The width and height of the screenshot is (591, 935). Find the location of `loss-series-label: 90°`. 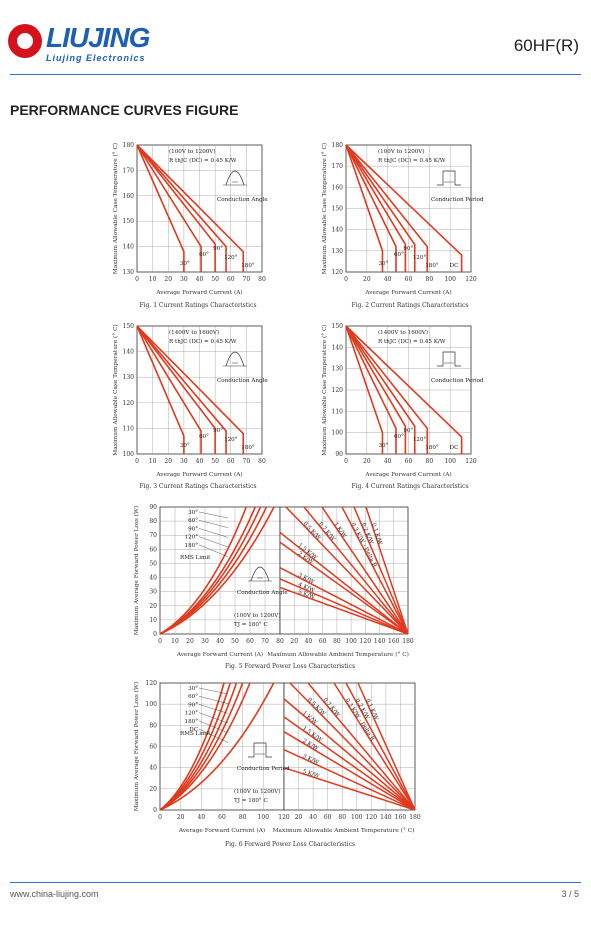

loss-series-label: 90° is located at coordinates (193, 705).